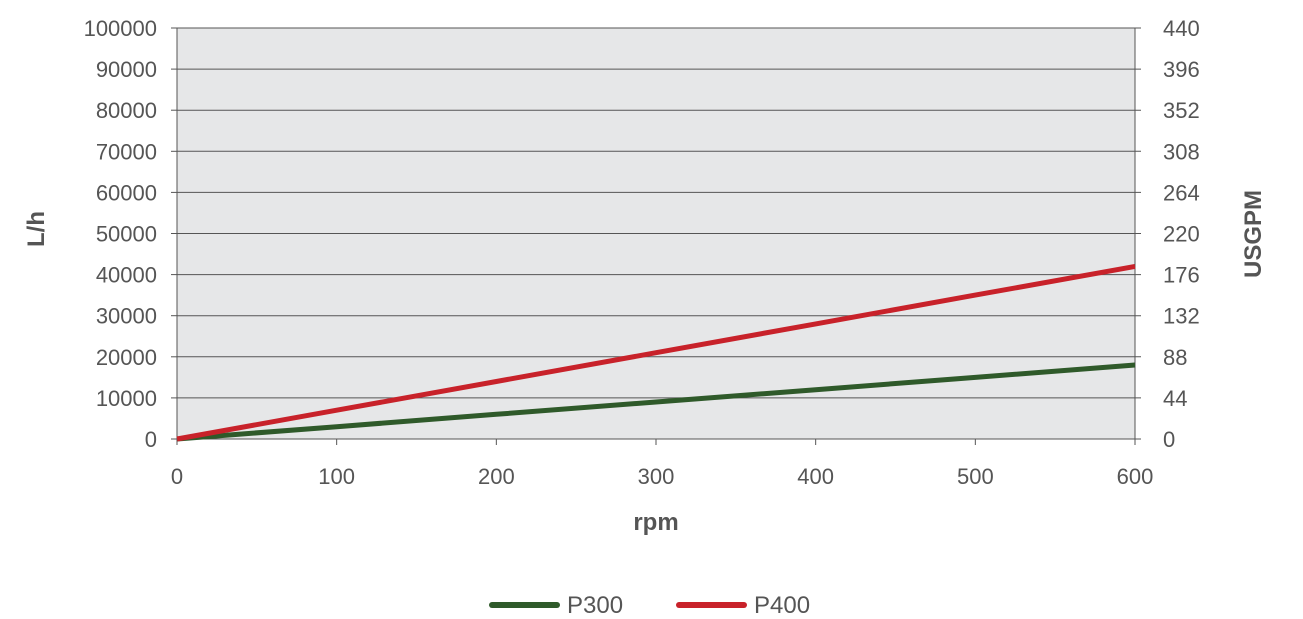  Describe the element at coordinates (656, 402) in the screenshot. I see `series-line-p300` at that location.